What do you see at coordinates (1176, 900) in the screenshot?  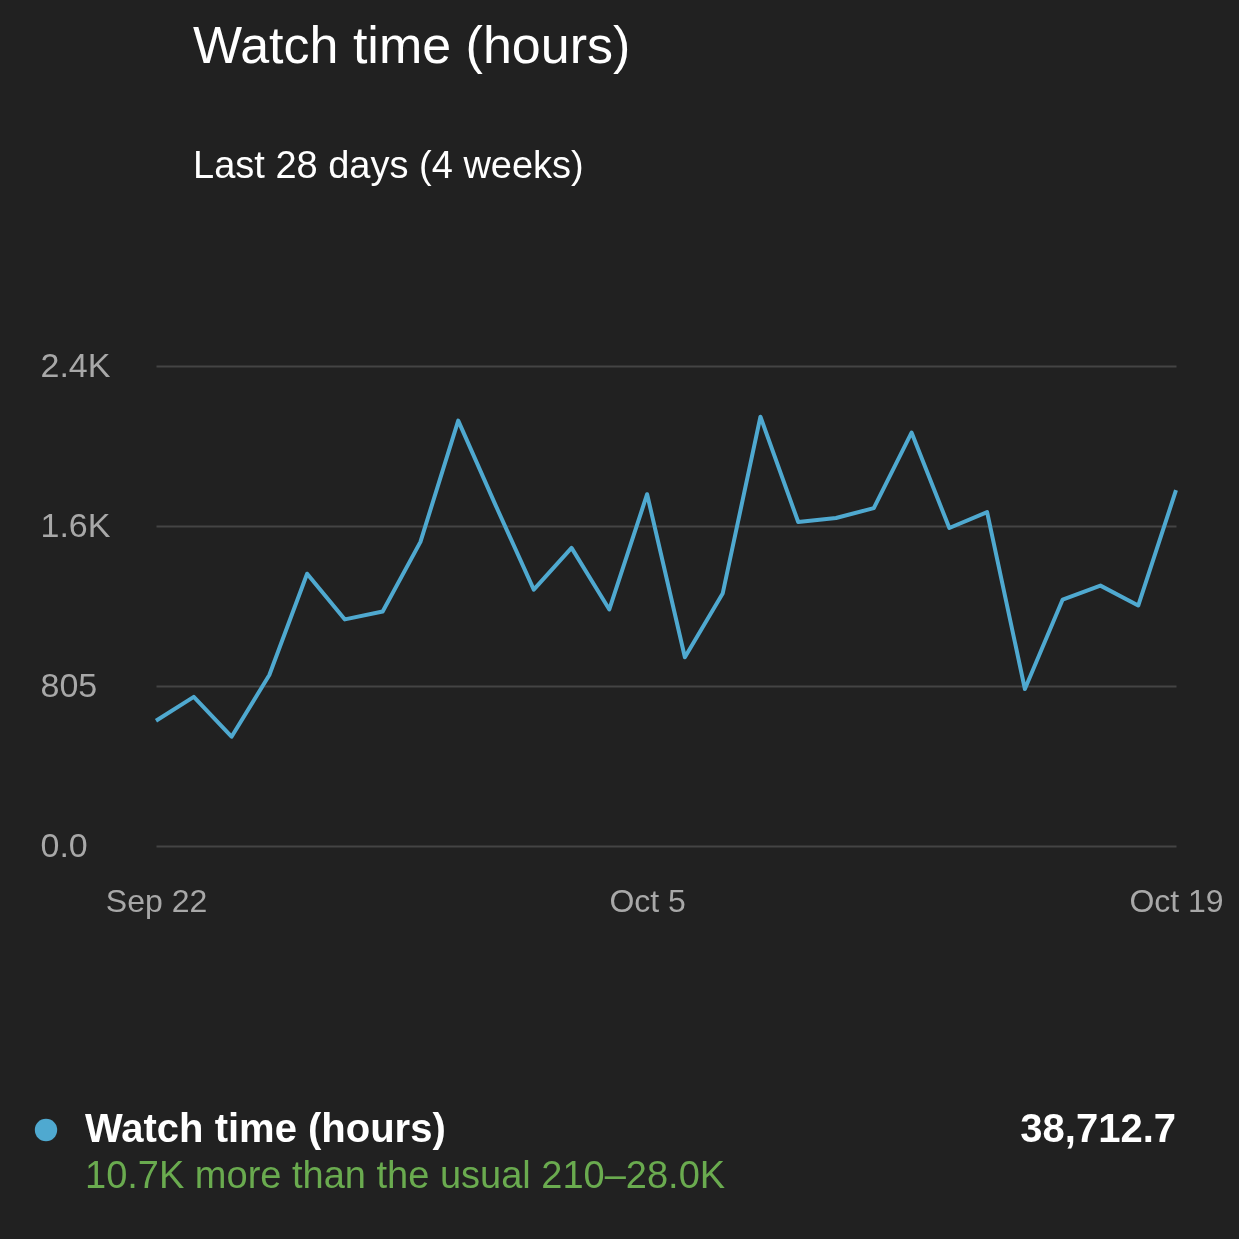 I see `x-tick-label: Oct 19` at bounding box center [1176, 900].